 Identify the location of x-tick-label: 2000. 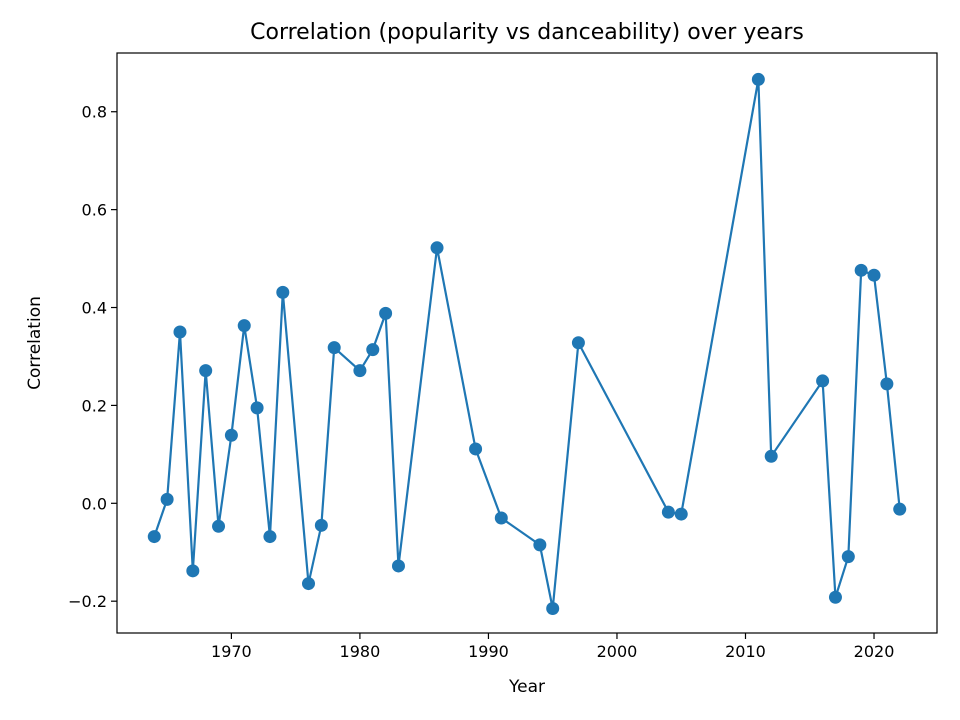
(617, 651).